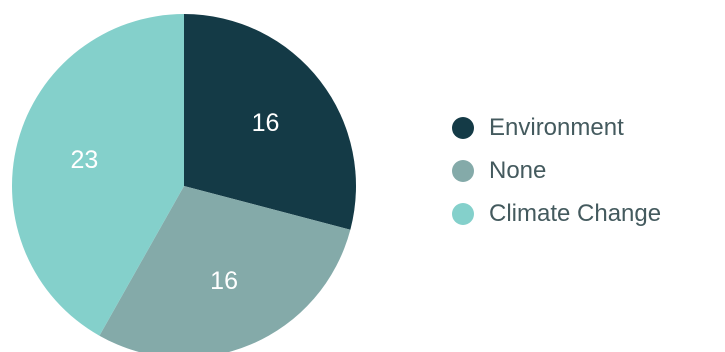 The height and width of the screenshot is (352, 725). What do you see at coordinates (518, 170) in the screenshot?
I see `legend-label-none: None` at bounding box center [518, 170].